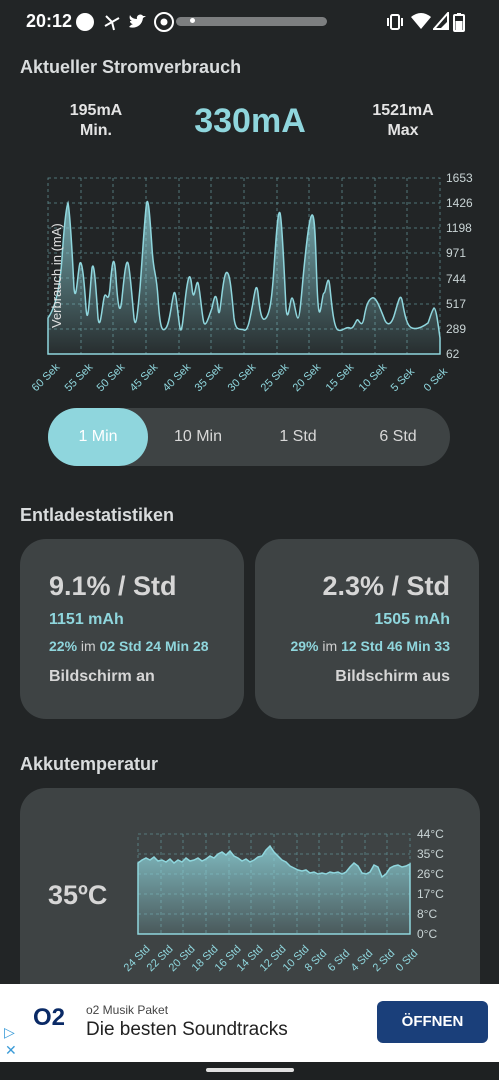 The width and height of the screenshot is (499, 1080). Describe the element at coordinates (187, 1029) in the screenshot. I see `ad-title: Die besten Soundtracks` at that location.